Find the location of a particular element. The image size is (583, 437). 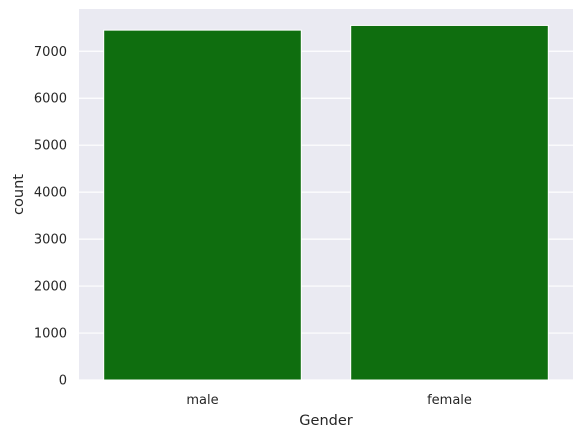

x-tick-label-female: female is located at coordinates (449, 400).